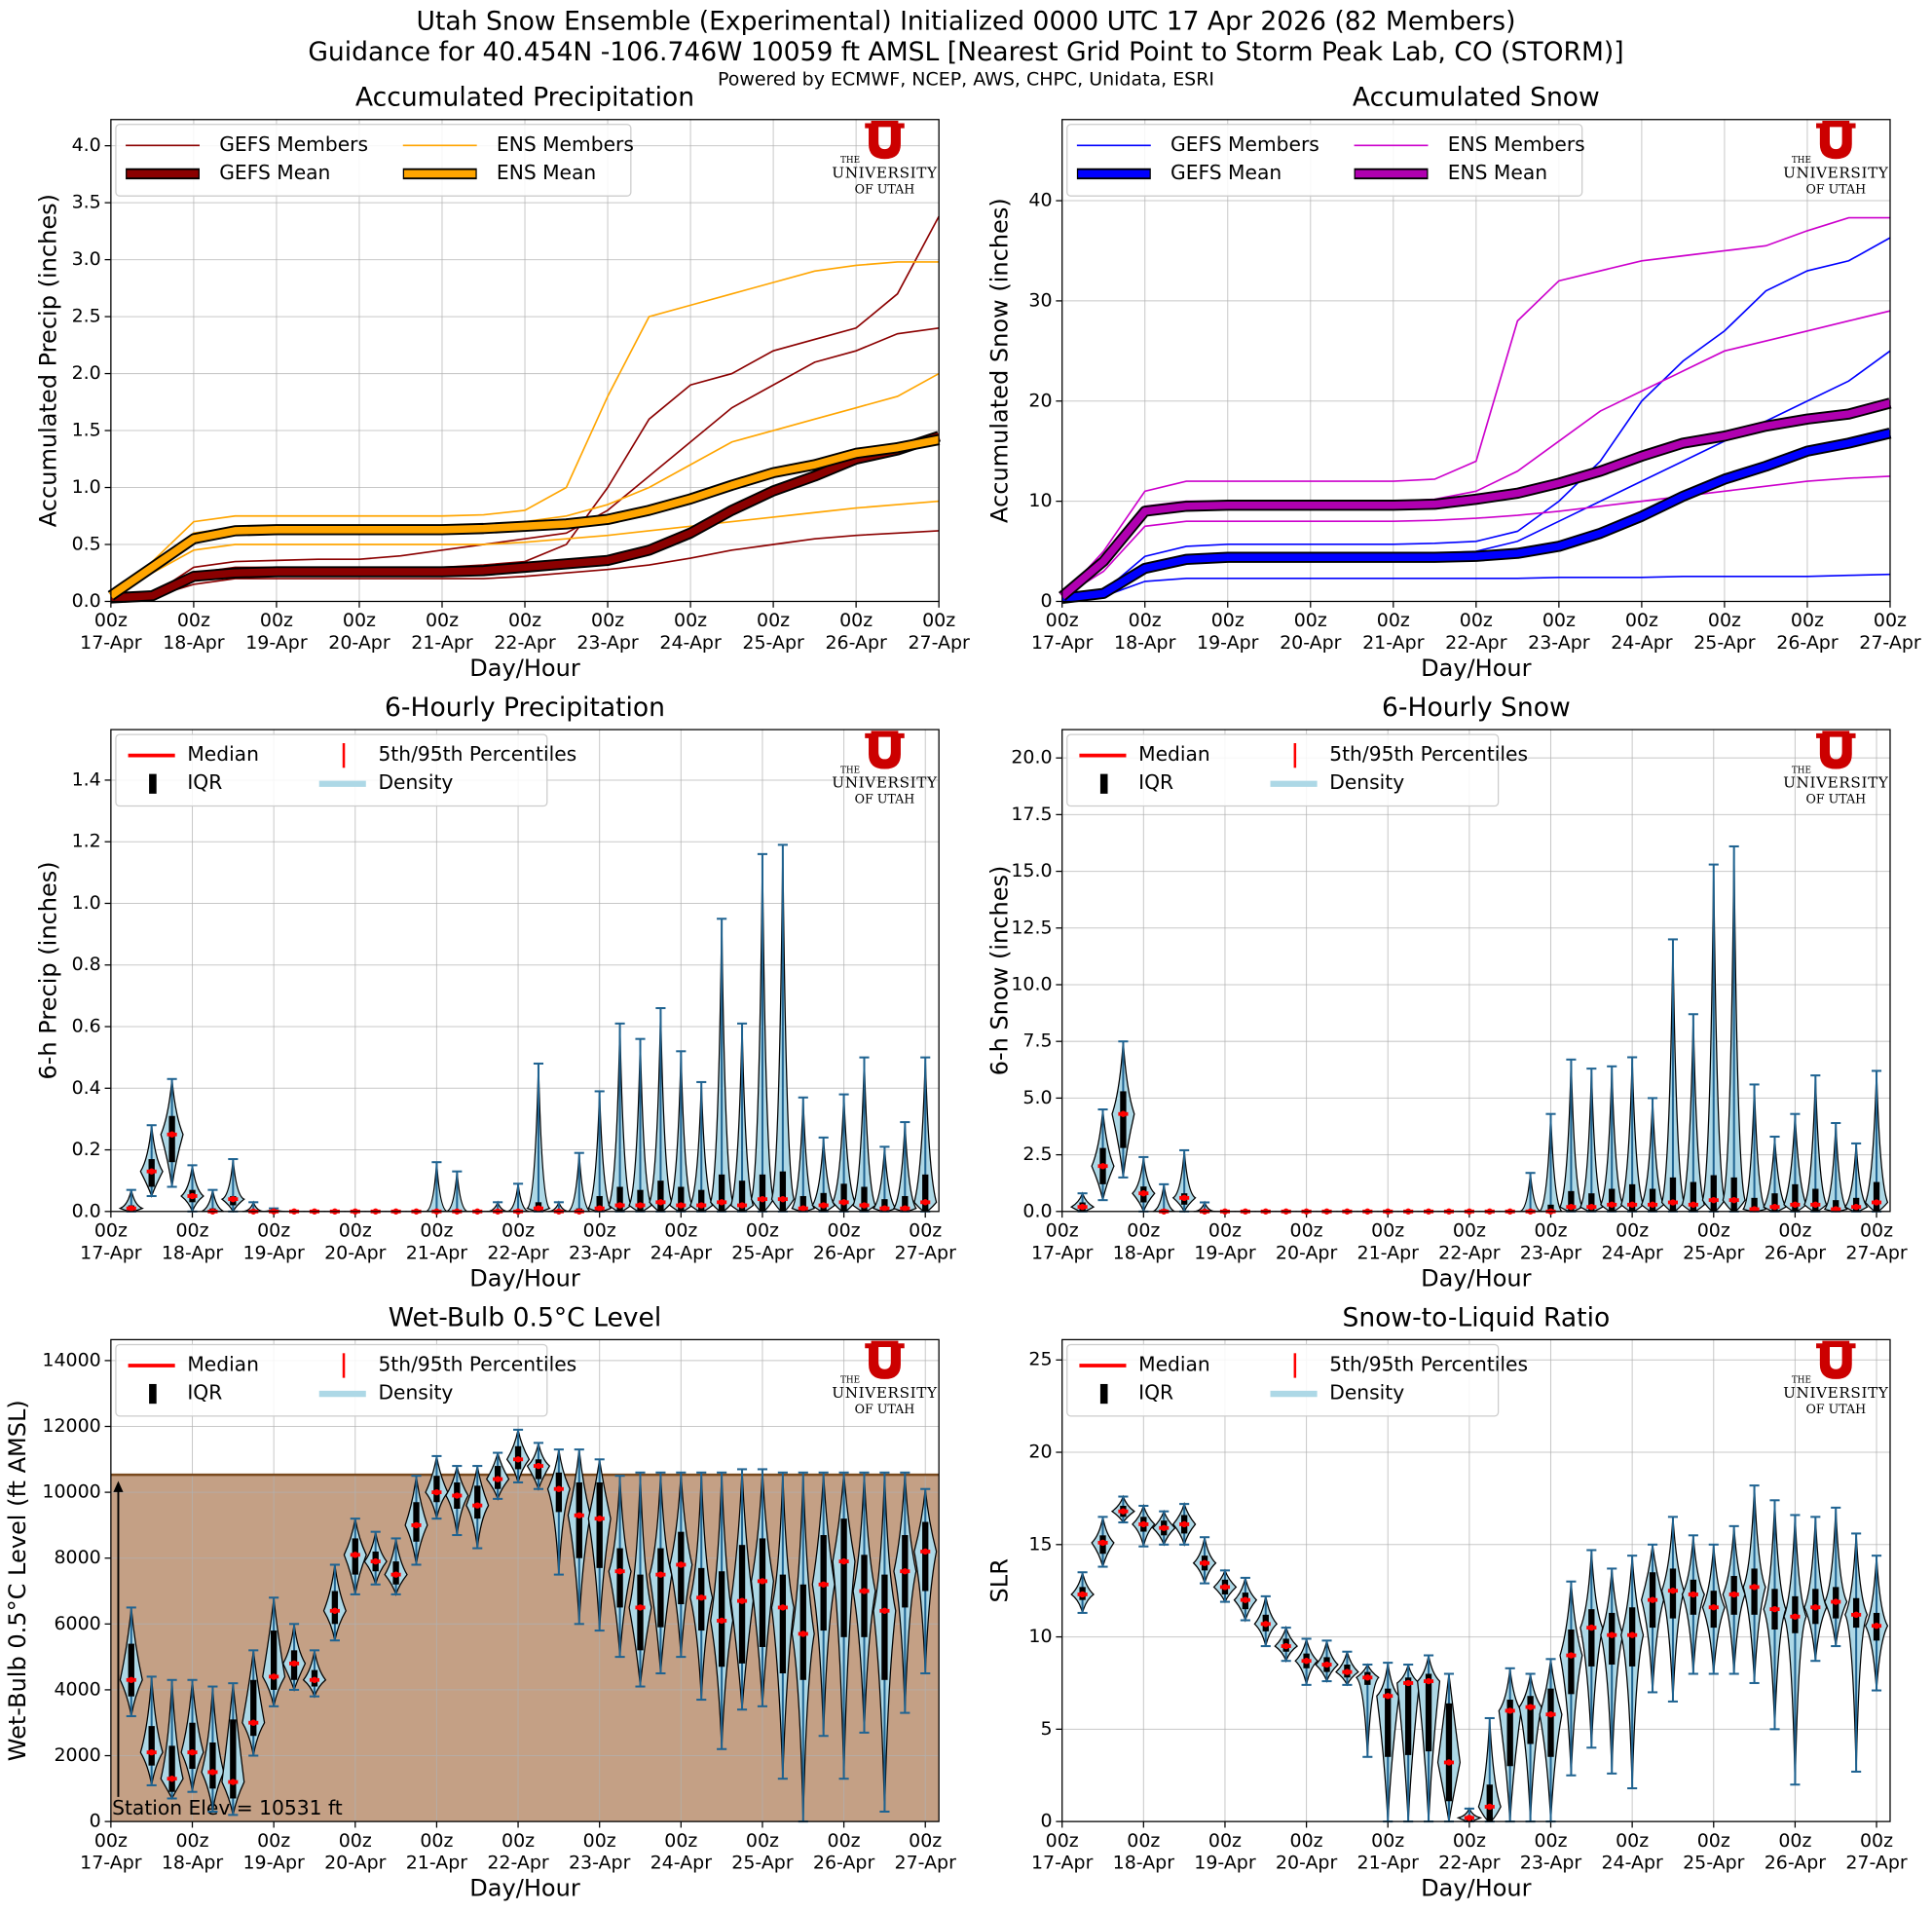 The width and height of the screenshot is (1932, 1911). Describe the element at coordinates (885, 189) in the screenshot. I see `logo-text: OF UTAH` at that location.